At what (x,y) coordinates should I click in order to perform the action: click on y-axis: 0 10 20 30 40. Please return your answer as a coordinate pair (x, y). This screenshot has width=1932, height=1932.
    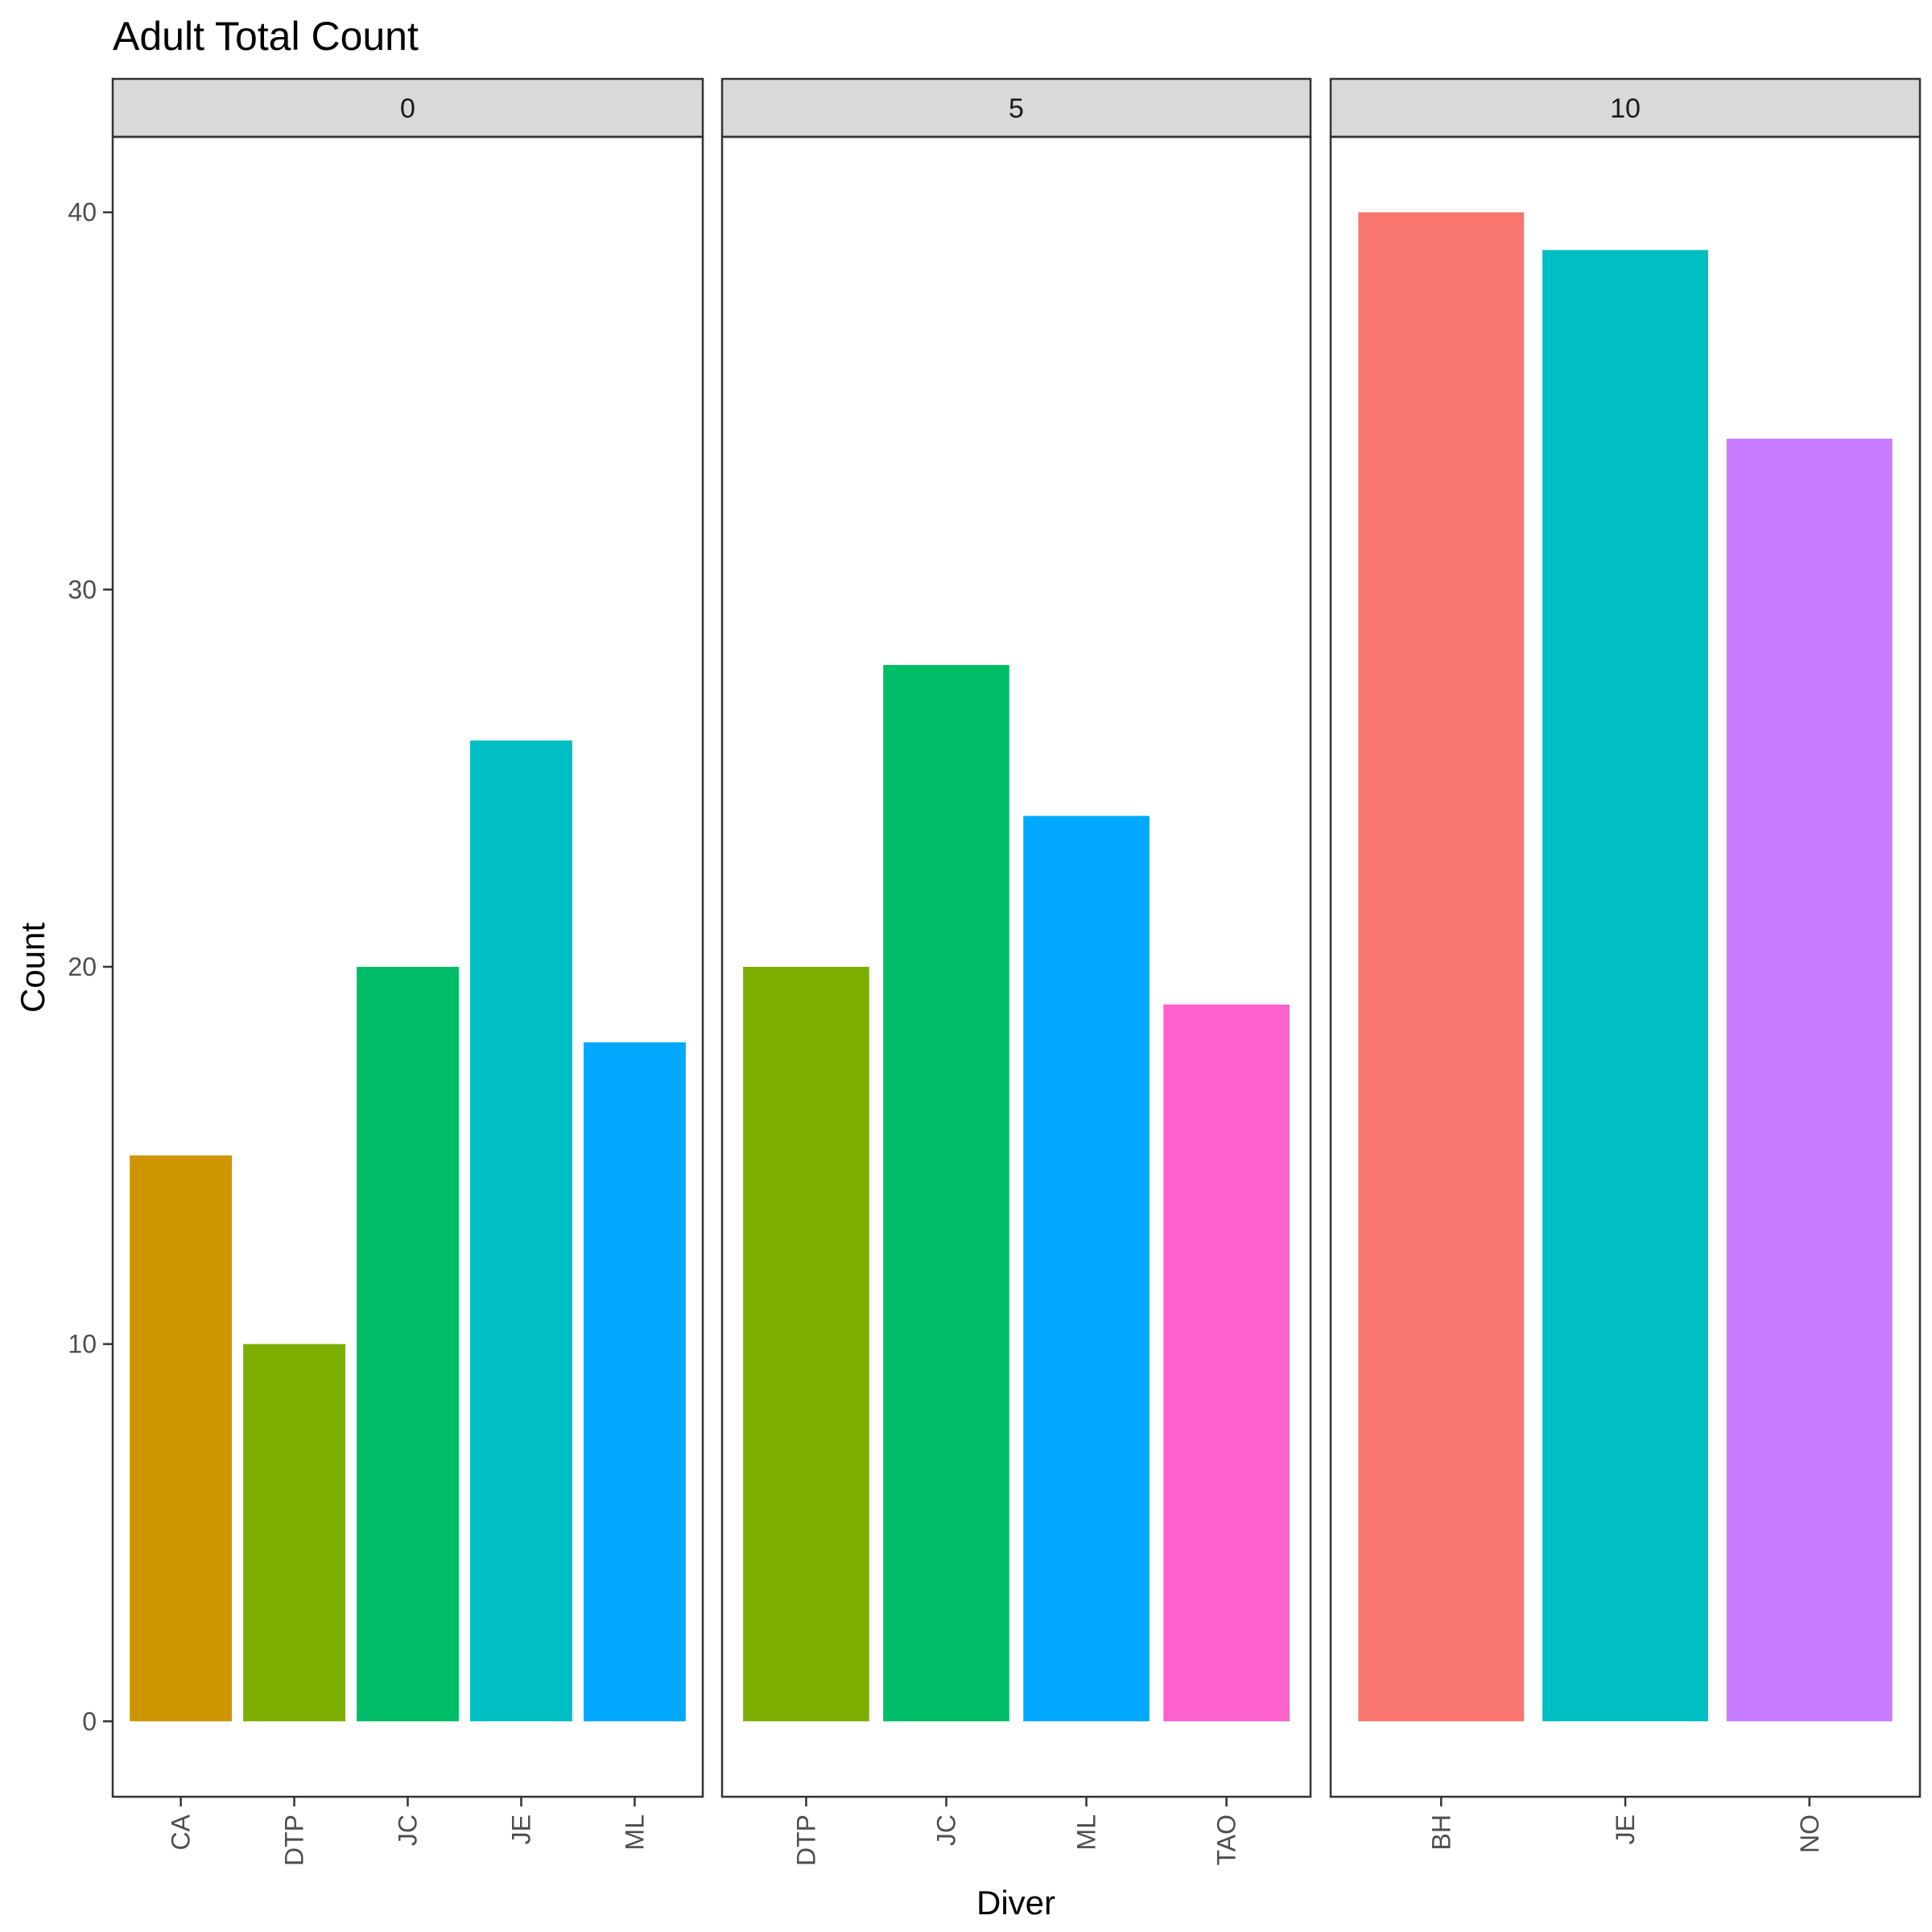
    Looking at the image, I should click on (90, 967).